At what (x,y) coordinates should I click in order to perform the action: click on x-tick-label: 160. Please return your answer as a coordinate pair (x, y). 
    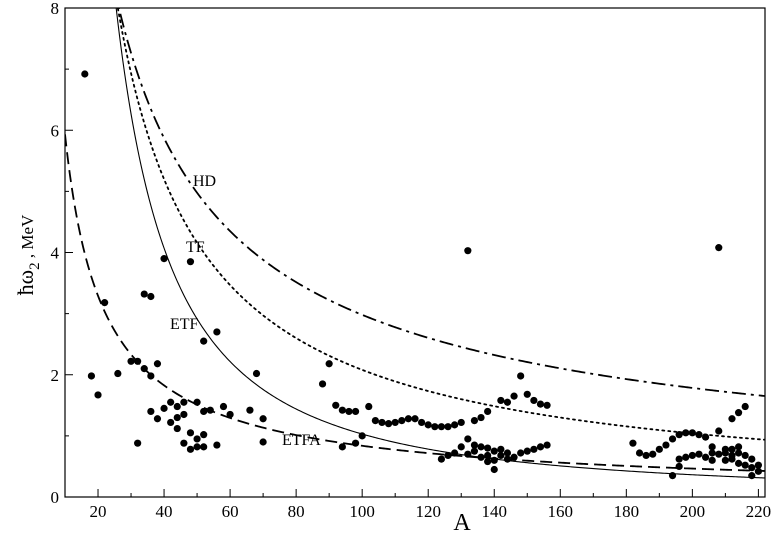
    Looking at the image, I should click on (561, 511).